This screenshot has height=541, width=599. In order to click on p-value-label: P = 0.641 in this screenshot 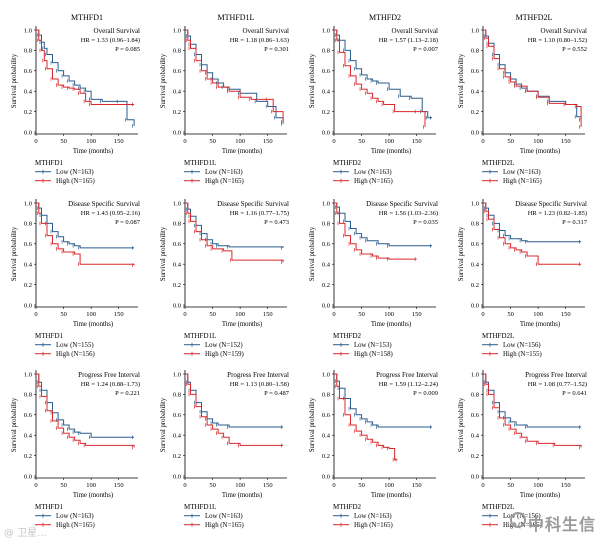, I will do `click(574, 393)`.